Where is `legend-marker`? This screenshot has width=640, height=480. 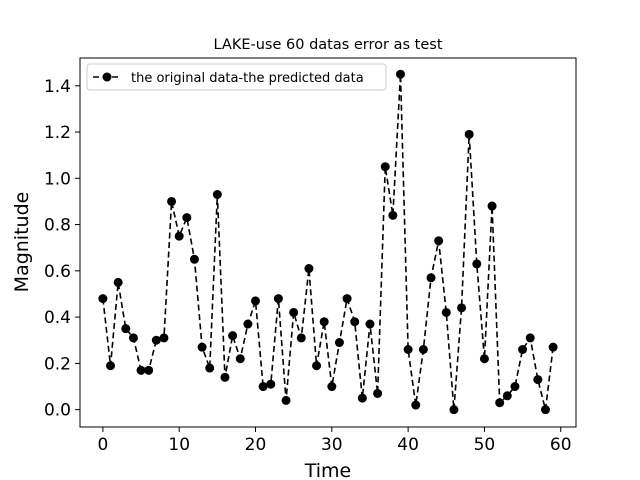
legend-marker is located at coordinates (107, 77).